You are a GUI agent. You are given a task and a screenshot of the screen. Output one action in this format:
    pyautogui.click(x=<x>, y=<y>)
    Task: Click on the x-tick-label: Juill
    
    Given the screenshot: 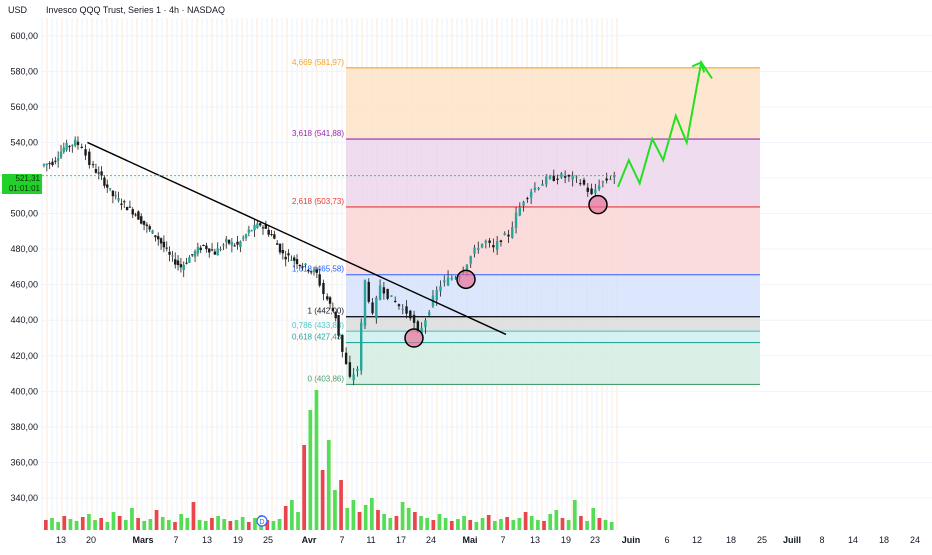 What is the action you would take?
    pyautogui.click(x=792, y=540)
    